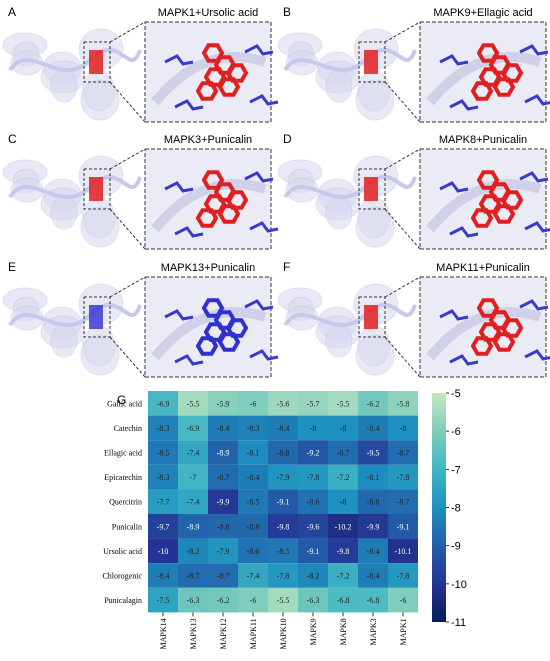  What do you see at coordinates (483, 268) in the screenshot?
I see `panel-title: MAPK11+Punicalin` at bounding box center [483, 268].